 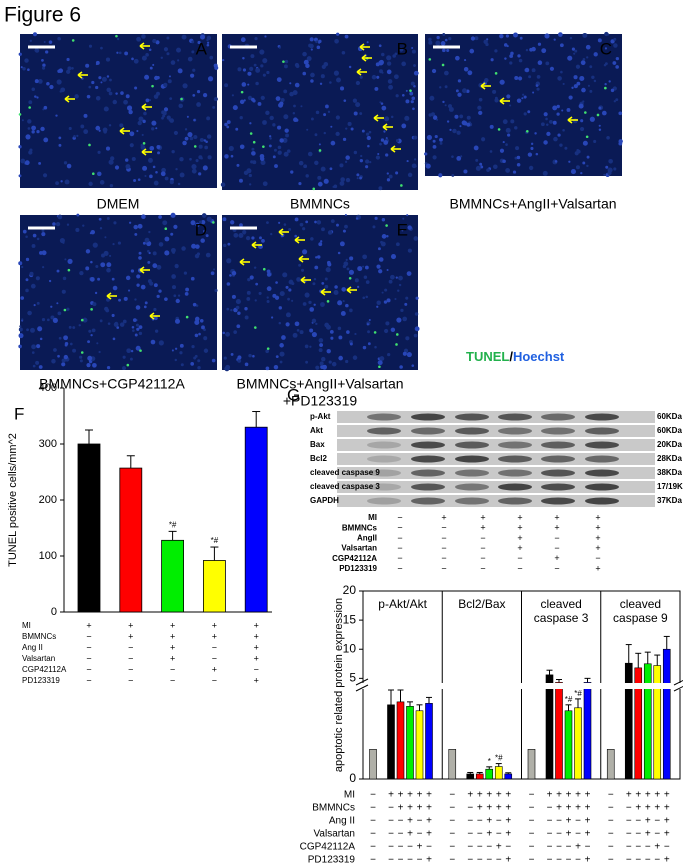 What do you see at coordinates (32, 647) in the screenshot?
I see `condition-label: Ang II` at bounding box center [32, 647].